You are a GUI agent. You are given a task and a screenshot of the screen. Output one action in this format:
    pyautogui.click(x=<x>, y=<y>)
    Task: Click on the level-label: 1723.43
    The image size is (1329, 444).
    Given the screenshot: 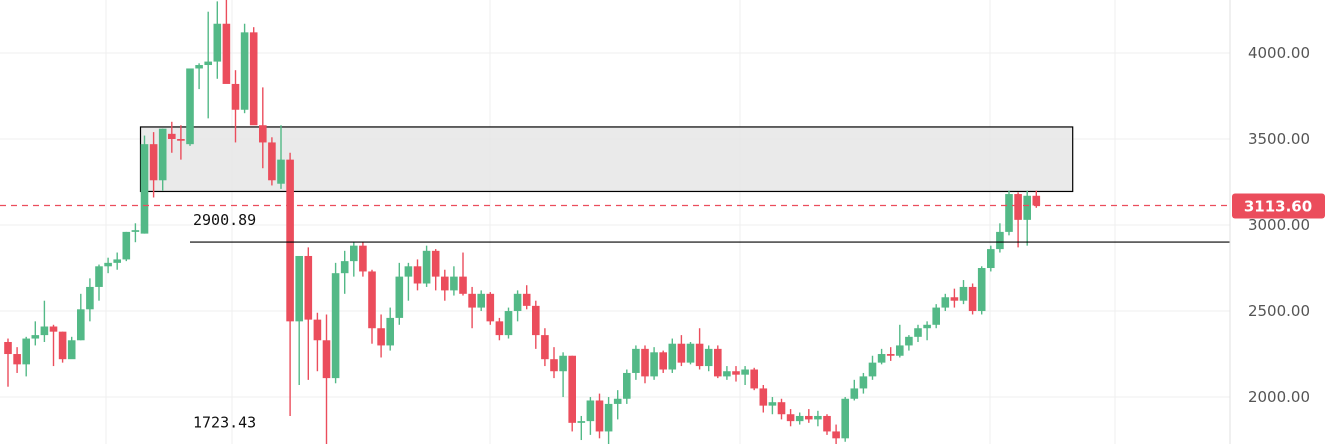 What is the action you would take?
    pyautogui.click(x=224, y=423)
    